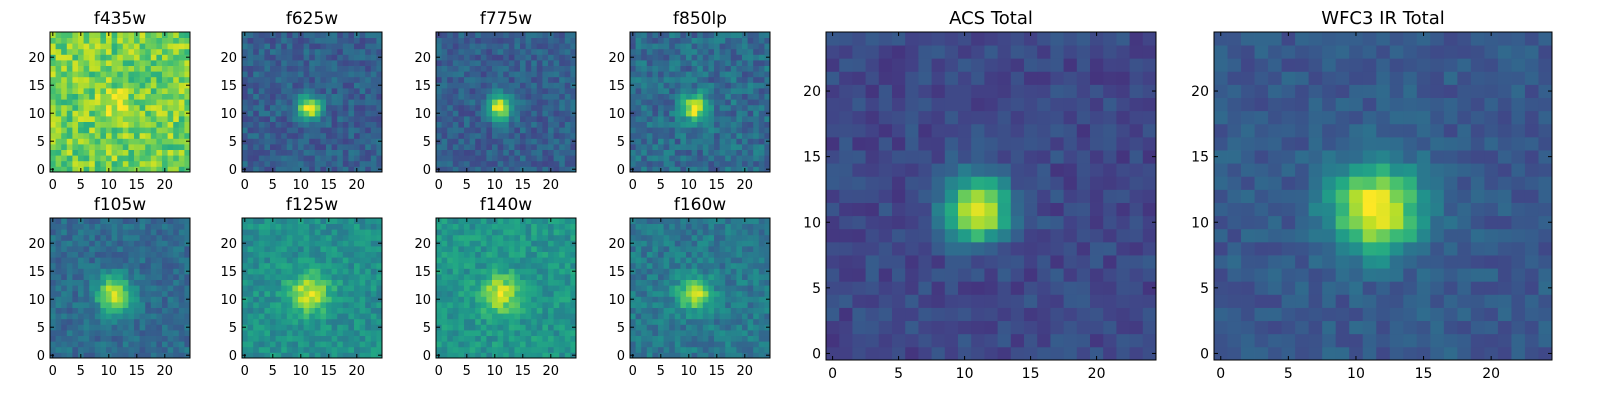 This screenshot has width=1600, height=400. I want to click on panel-title: f105w, so click(120, 205).